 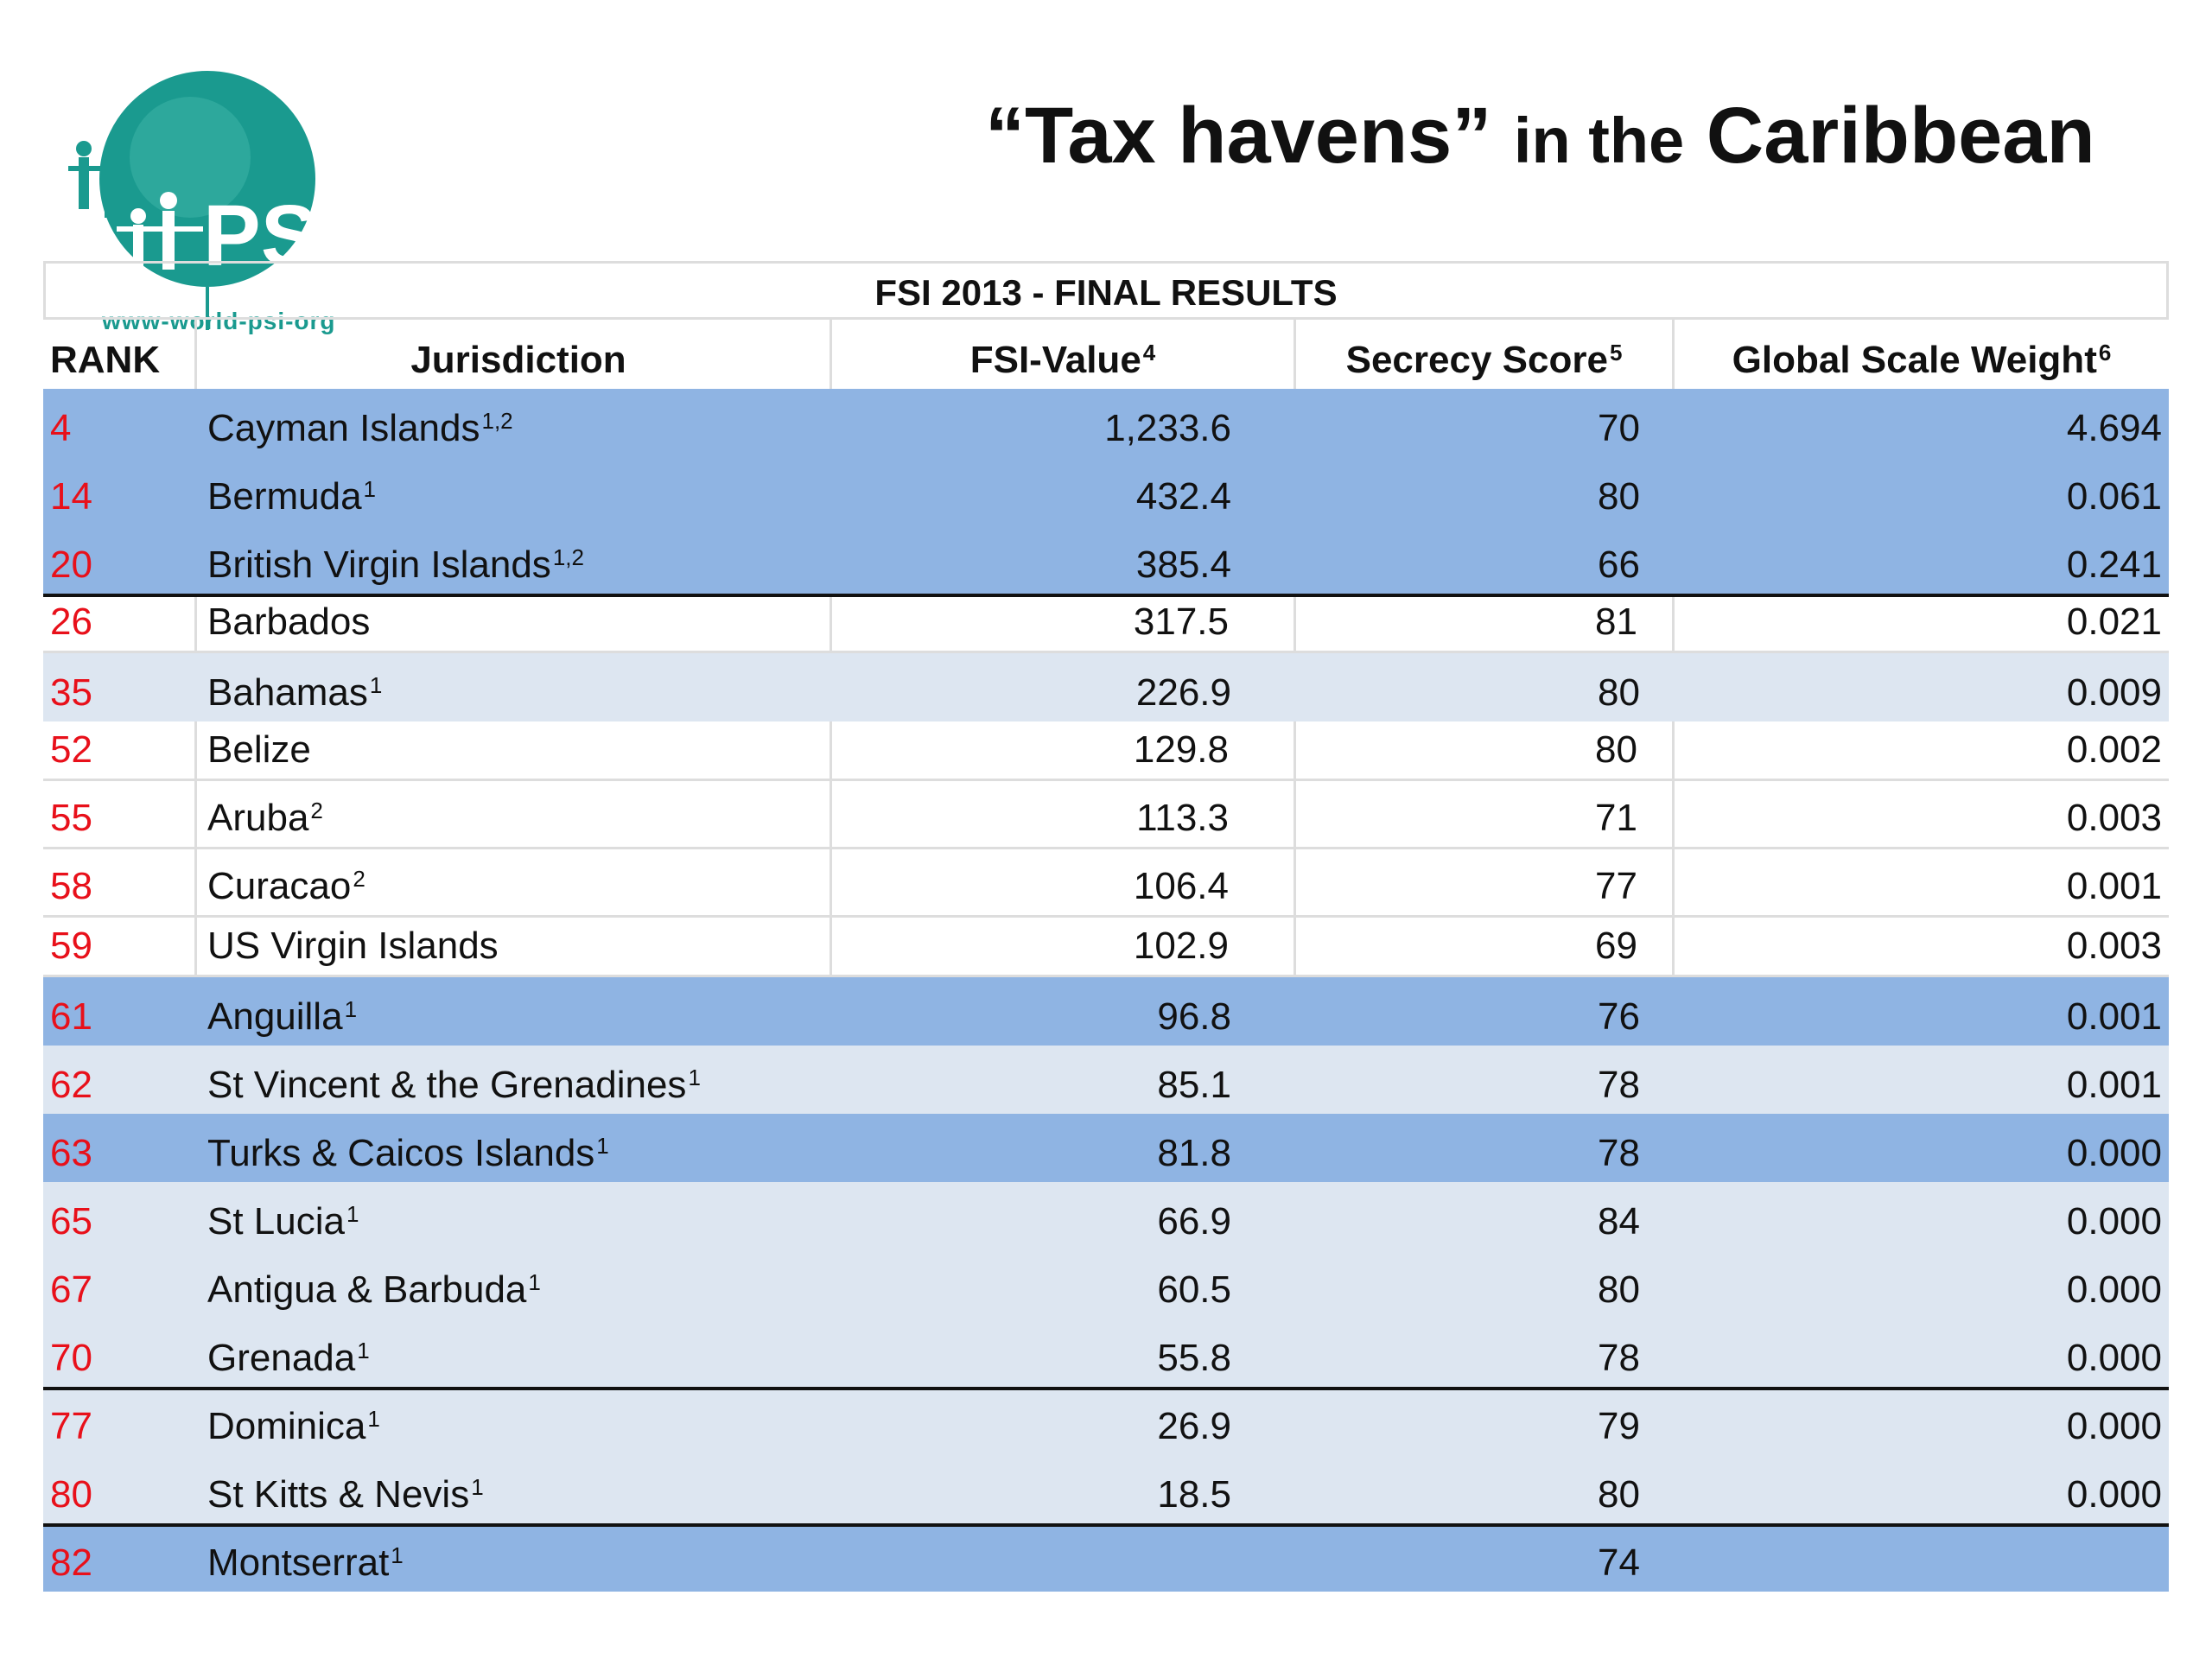 I want to click on cell-fsi-value: 60.5, so click(x=1194, y=1289).